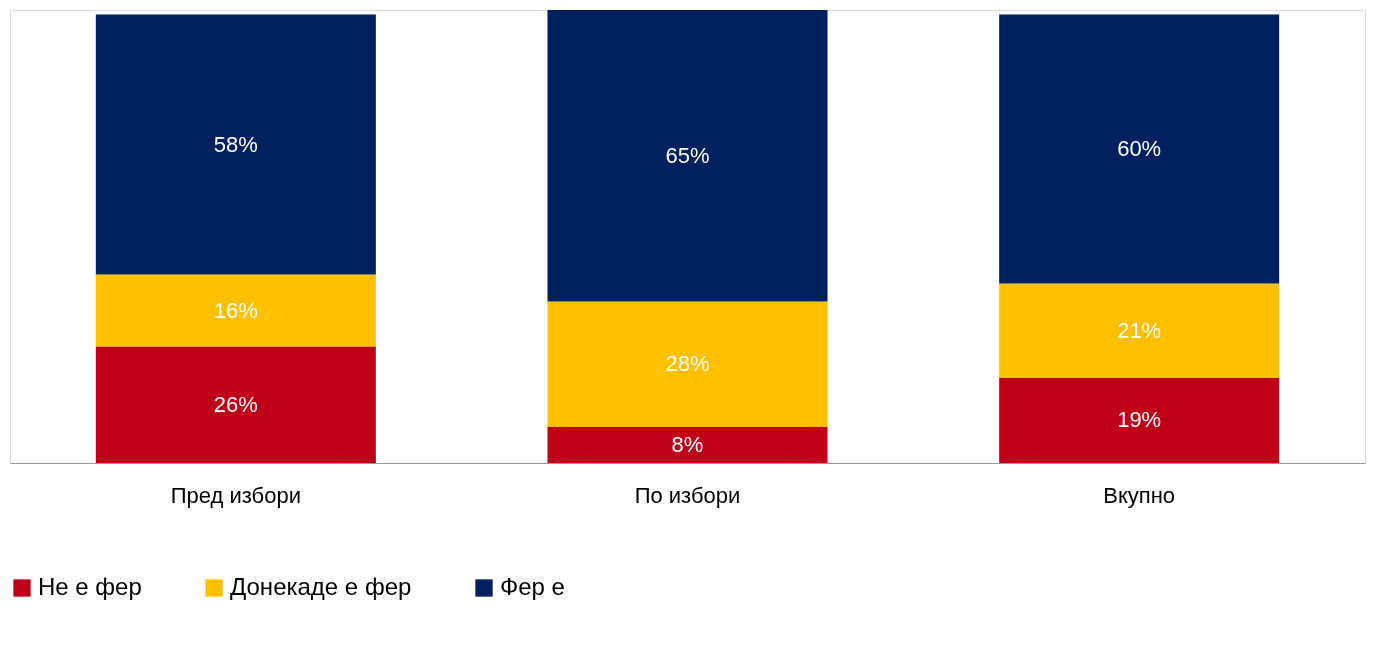  I want to click on data-label: 26%, so click(235, 404).